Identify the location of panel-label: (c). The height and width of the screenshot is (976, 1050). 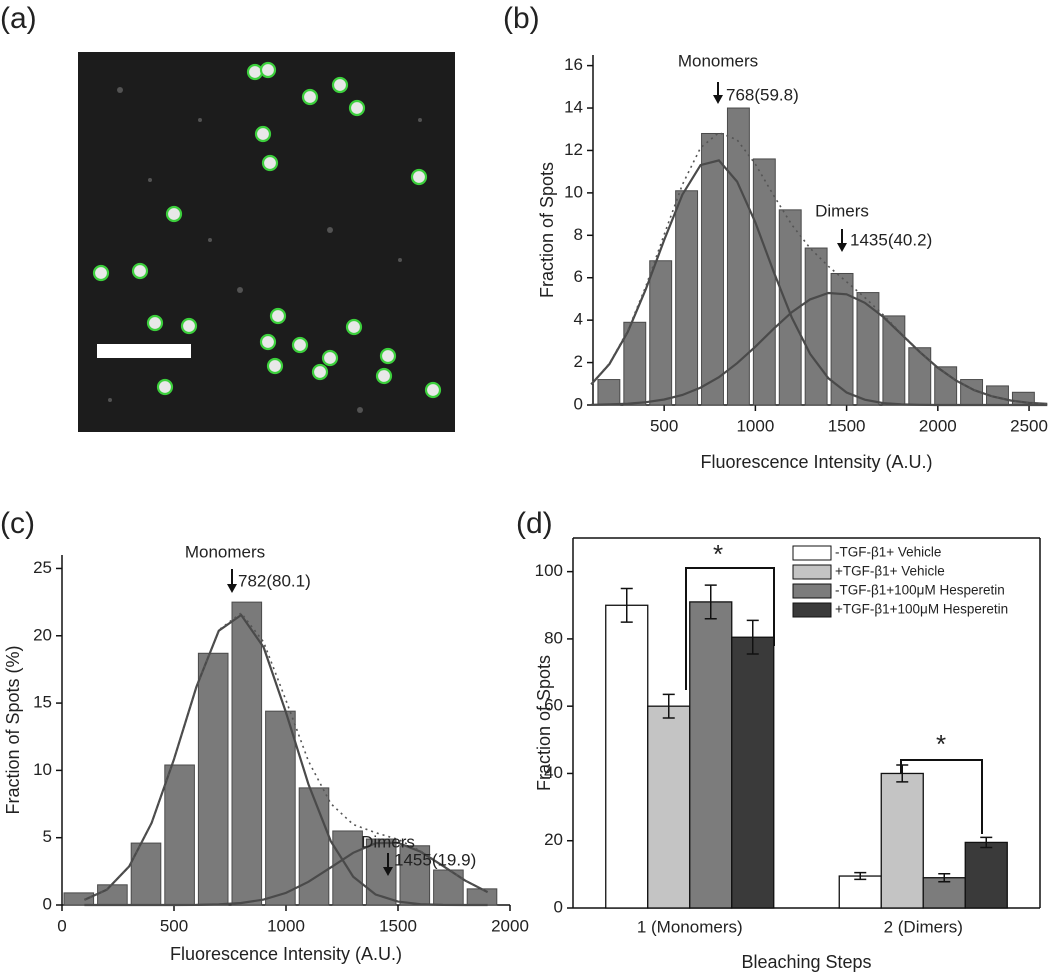
(17, 523).